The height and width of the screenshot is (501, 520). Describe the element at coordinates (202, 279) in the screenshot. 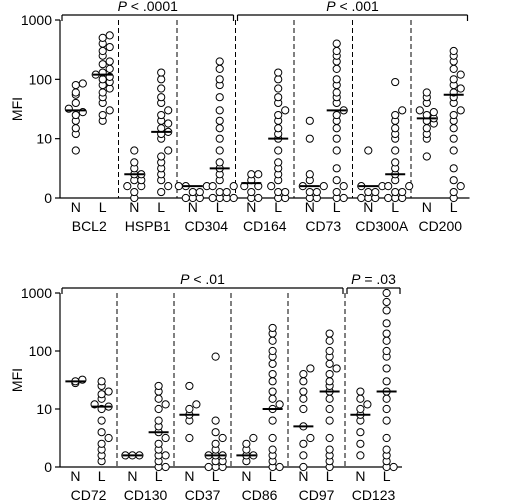

I see `p-value-label: P < .01` at that location.